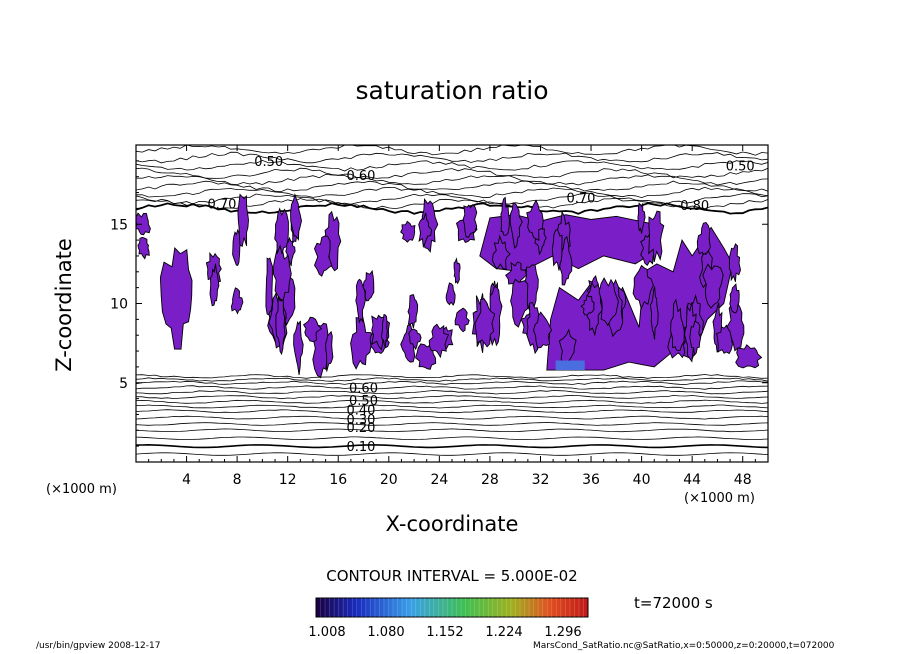 This screenshot has height=654, width=904. I want to click on chart-title: saturation ratio, so click(452, 90).